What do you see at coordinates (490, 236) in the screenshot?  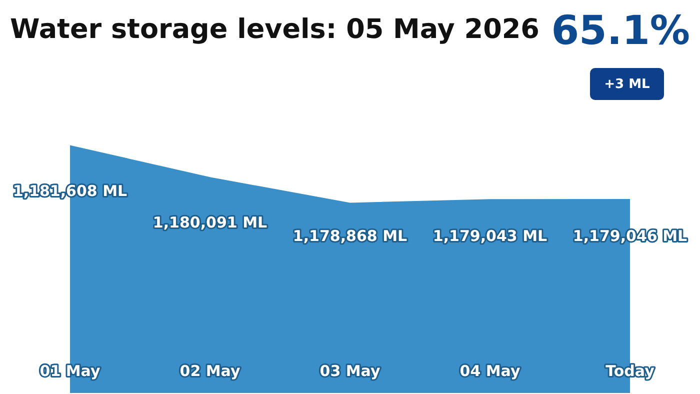 I see `data-label: 1,179,043 ML` at bounding box center [490, 236].